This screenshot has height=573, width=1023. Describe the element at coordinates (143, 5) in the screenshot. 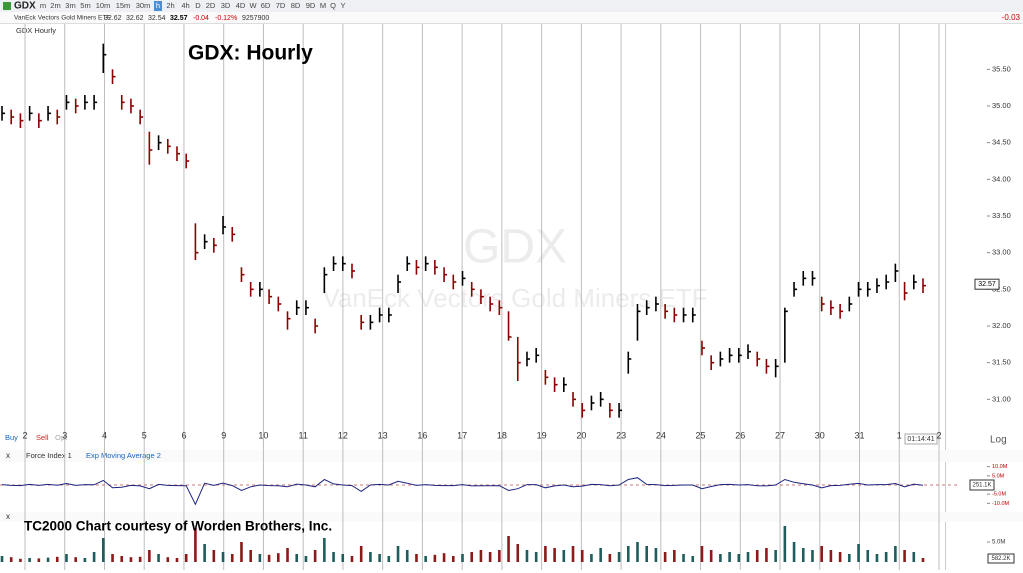

I see `timeframe: 30m` at that location.